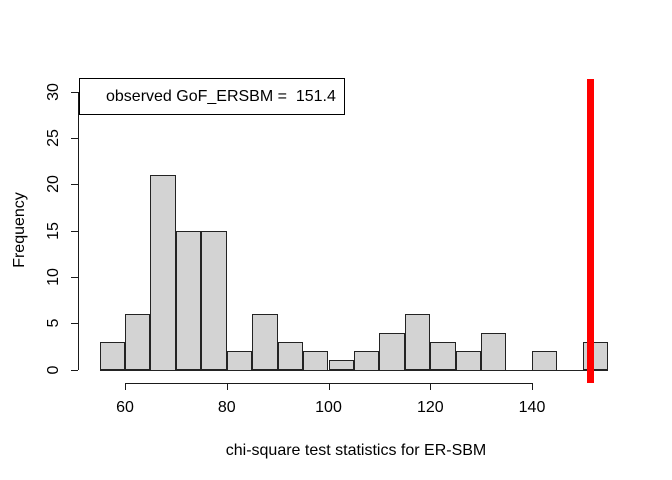 The height and width of the screenshot is (480, 672). I want to click on legend-text: observed GoF_ERSBM = 151.4, so click(221, 96).